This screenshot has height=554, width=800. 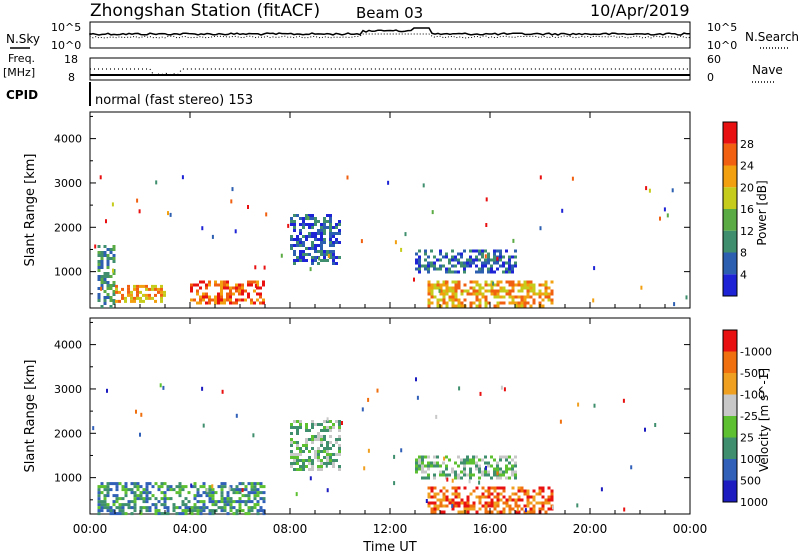 What do you see at coordinates (690, 529) in the screenshot?
I see `x-tick-label: 00:00` at bounding box center [690, 529].